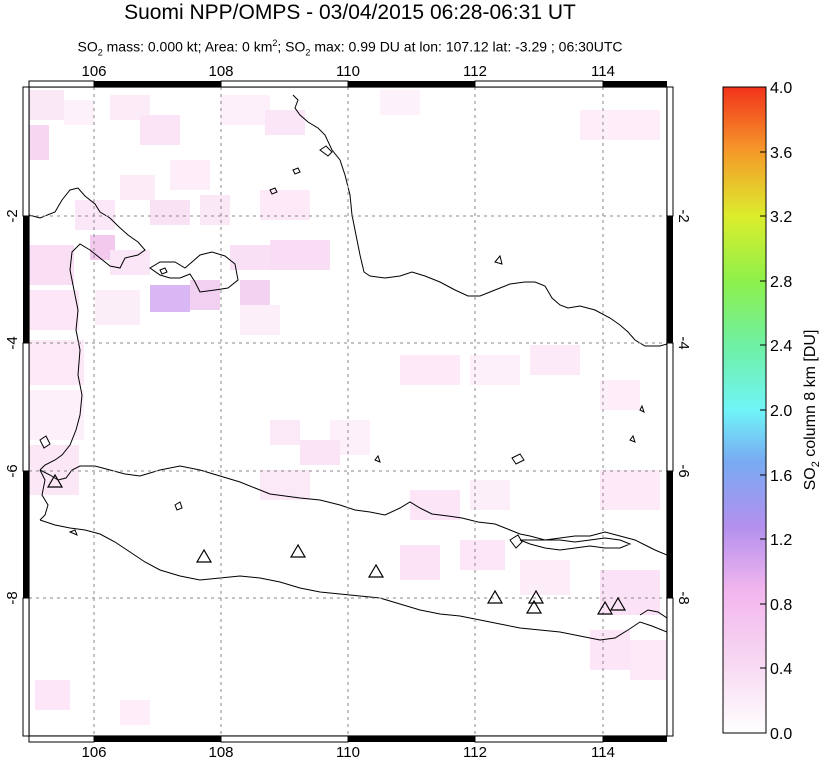  What do you see at coordinates (781, 540) in the screenshot?
I see `colorbar-tick-label: 1.2` at bounding box center [781, 540].